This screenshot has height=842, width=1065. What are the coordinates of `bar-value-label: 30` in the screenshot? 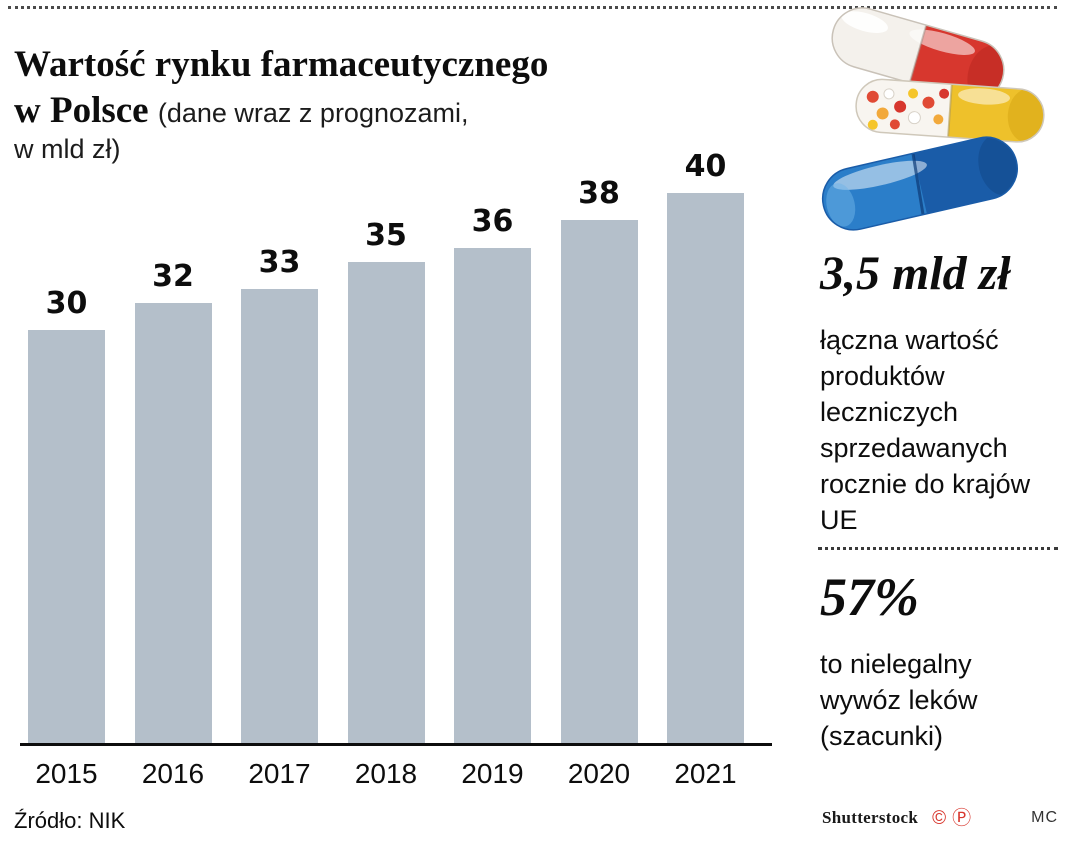 It's located at (66, 303).